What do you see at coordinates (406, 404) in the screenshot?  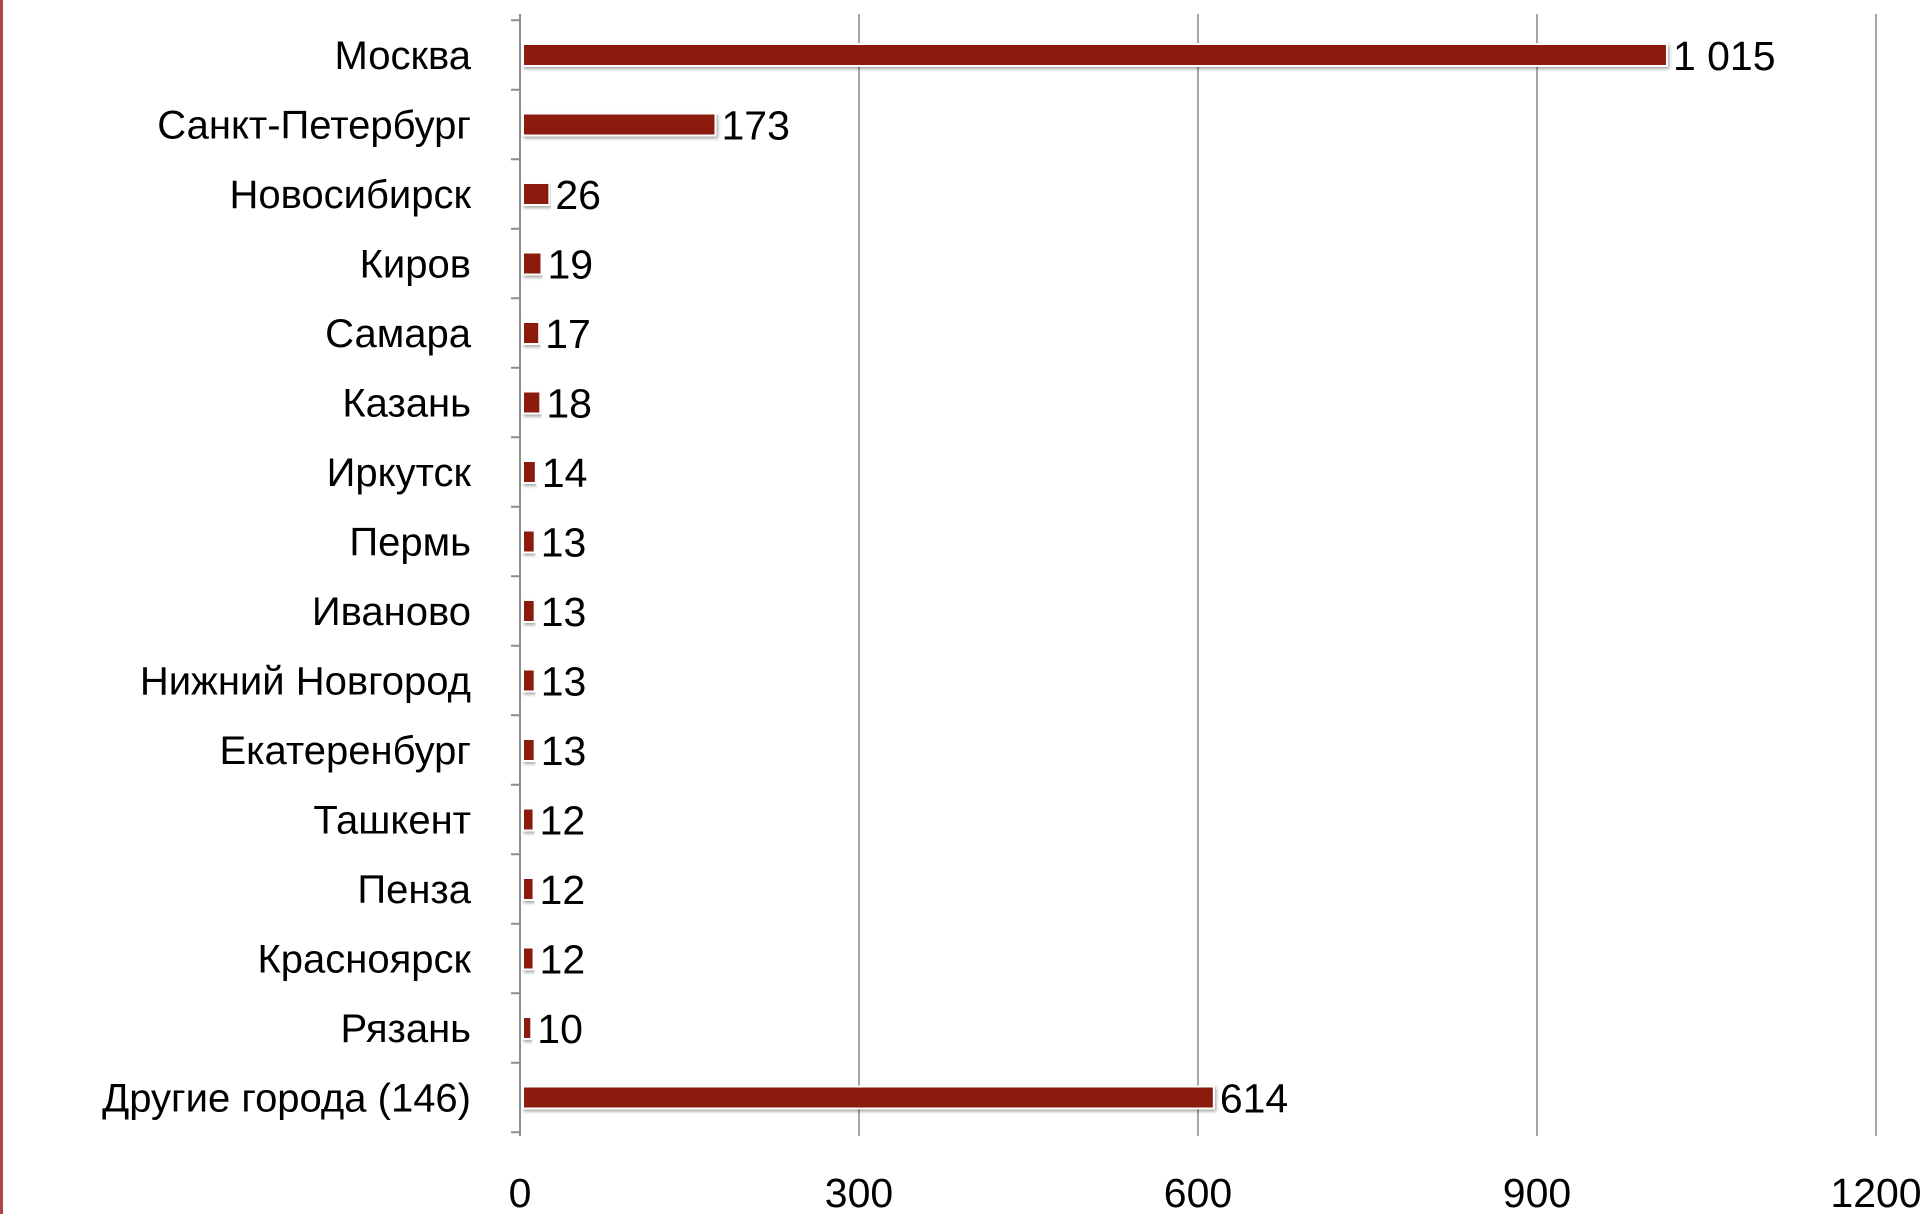 I see `category-label: Казань` at bounding box center [406, 404].